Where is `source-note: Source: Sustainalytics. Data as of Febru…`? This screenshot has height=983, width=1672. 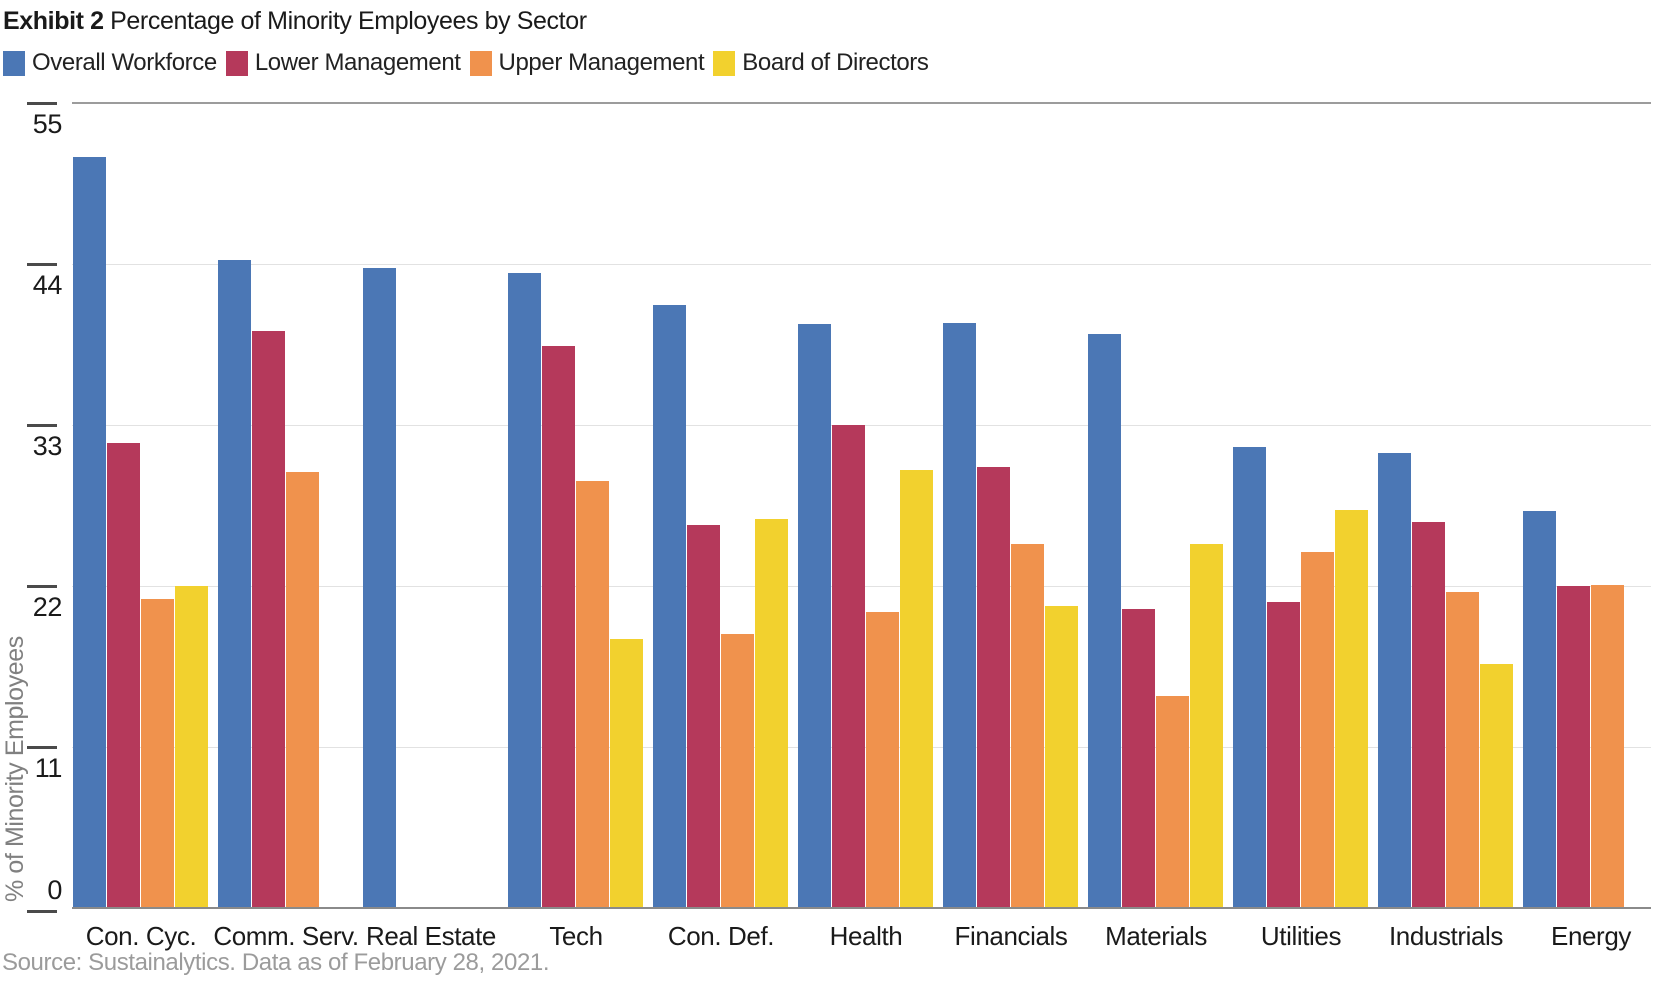
source-note: Source: Sustainalytics. Data as of Febru… is located at coordinates (276, 962).